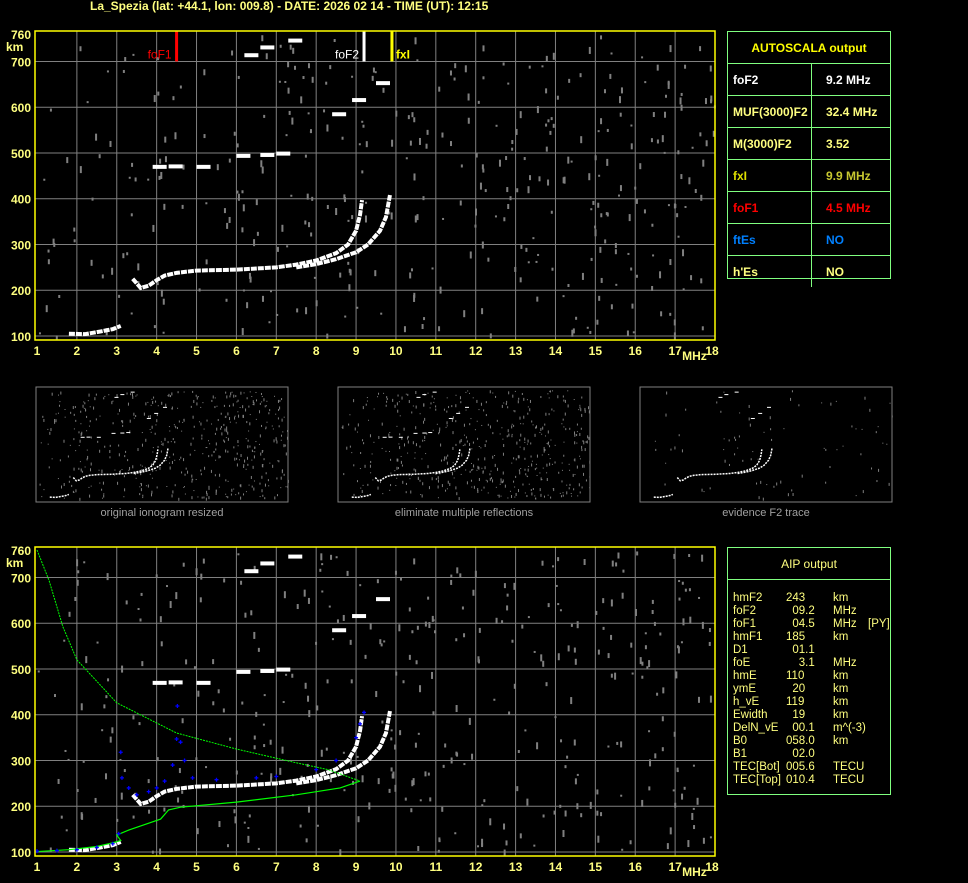  Describe the element at coordinates (755, 461) in the screenshot. I see `trace-f-extraordinary` at that location.